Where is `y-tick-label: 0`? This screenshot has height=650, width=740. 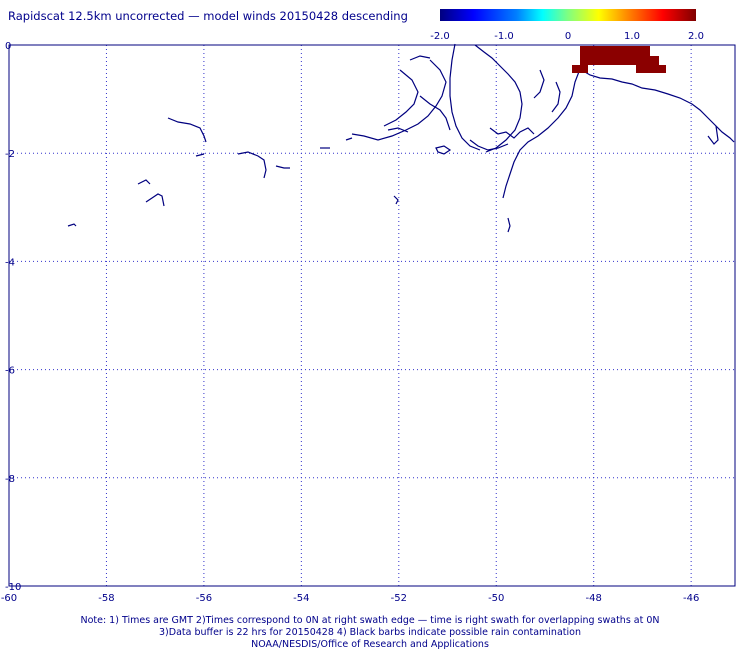 y-tick-label: 0 is located at coordinates (8, 46).